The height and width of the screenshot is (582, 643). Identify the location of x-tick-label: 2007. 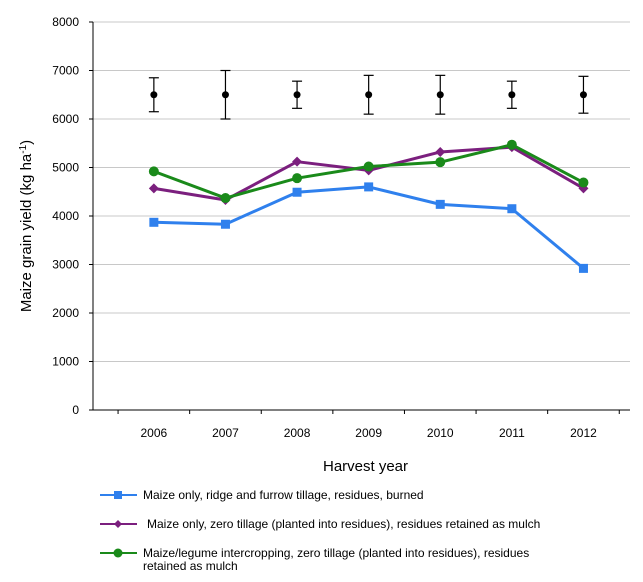
(225, 433).